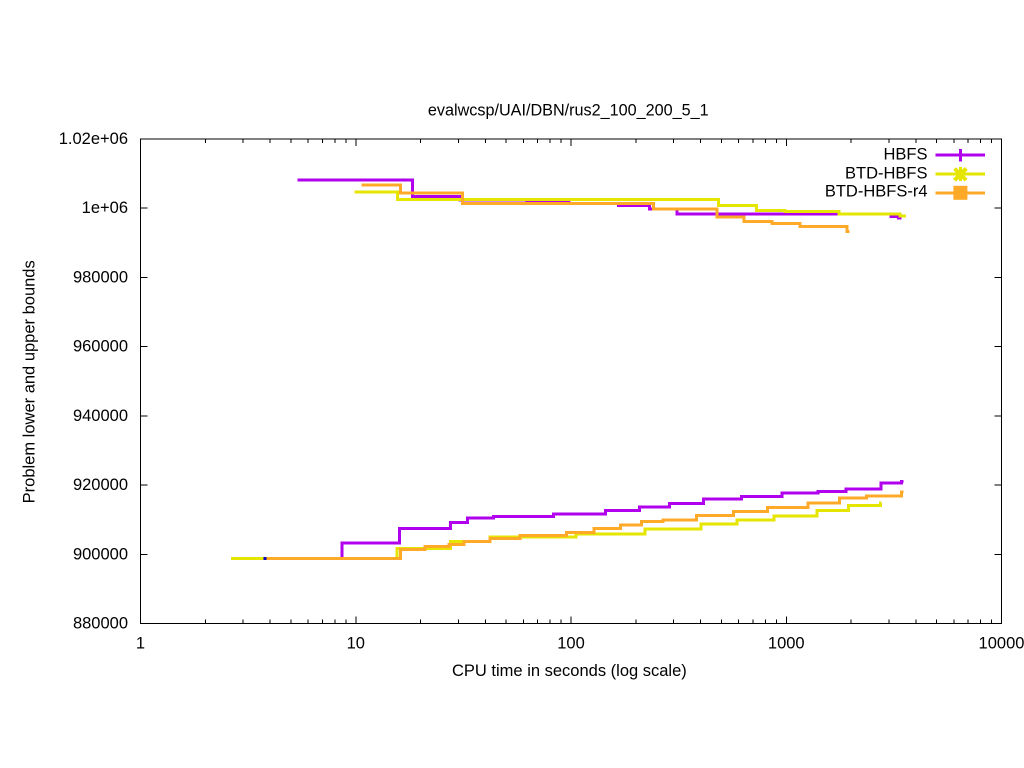  I want to click on svg-text:CPU time in seconds (log scale: CPU time in seconds (log scale), so click(569, 671).